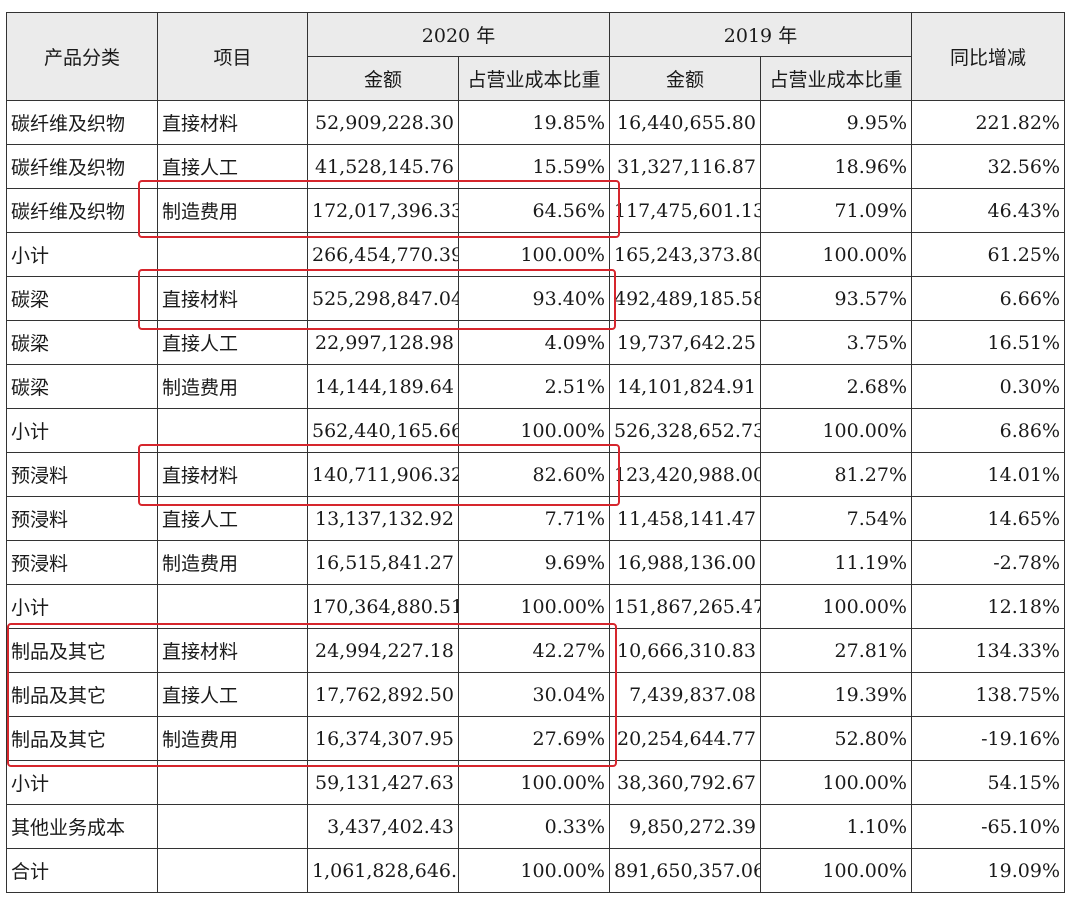  I want to click on header-year-2019: 2019 年, so click(760, 34).